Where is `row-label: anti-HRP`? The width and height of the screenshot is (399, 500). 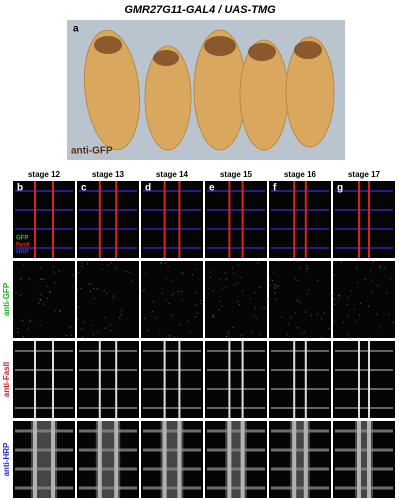
row-label: anti-HRP is located at coordinates (6, 459).